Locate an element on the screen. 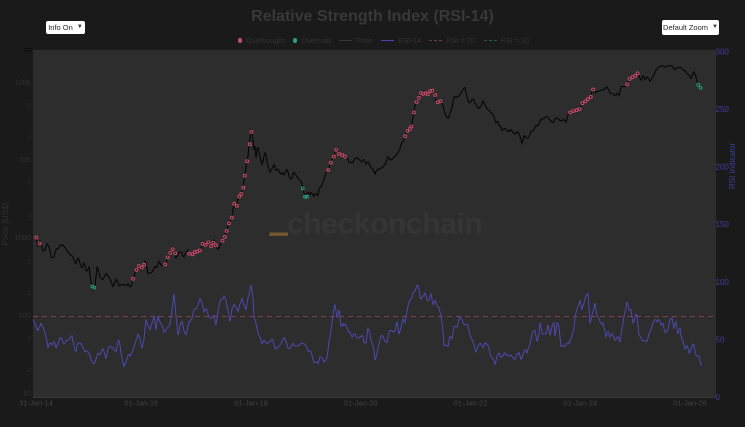  svg-text: 10 is located at coordinates (27, 393).